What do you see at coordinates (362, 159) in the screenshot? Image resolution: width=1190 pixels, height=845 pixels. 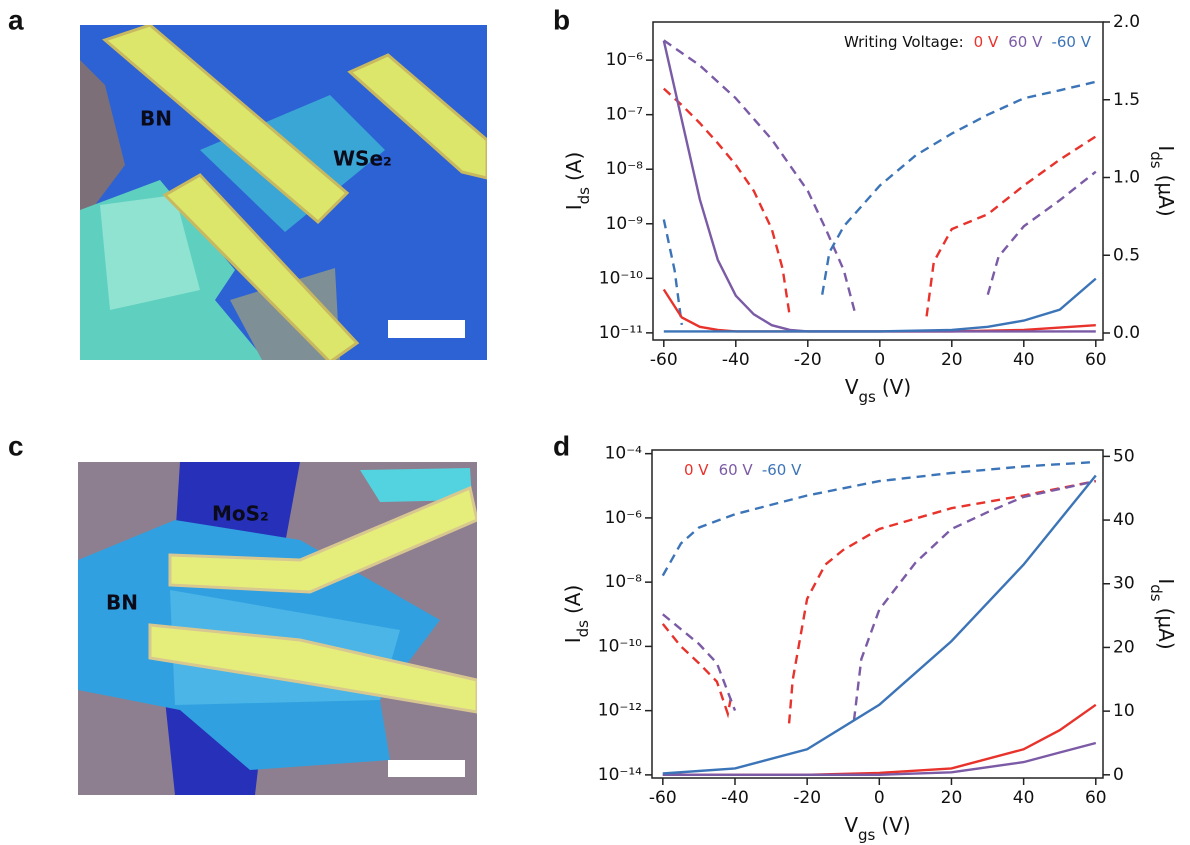 I see `image-label: WSe₂` at bounding box center [362, 159].